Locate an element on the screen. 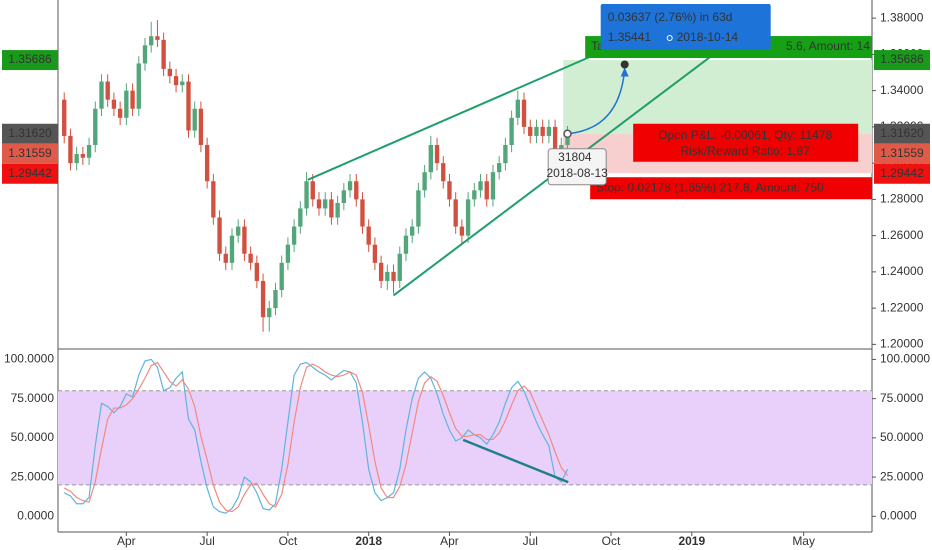 This screenshot has width=932, height=550. y-tick-label: 1.20000 is located at coordinates (902, 344).